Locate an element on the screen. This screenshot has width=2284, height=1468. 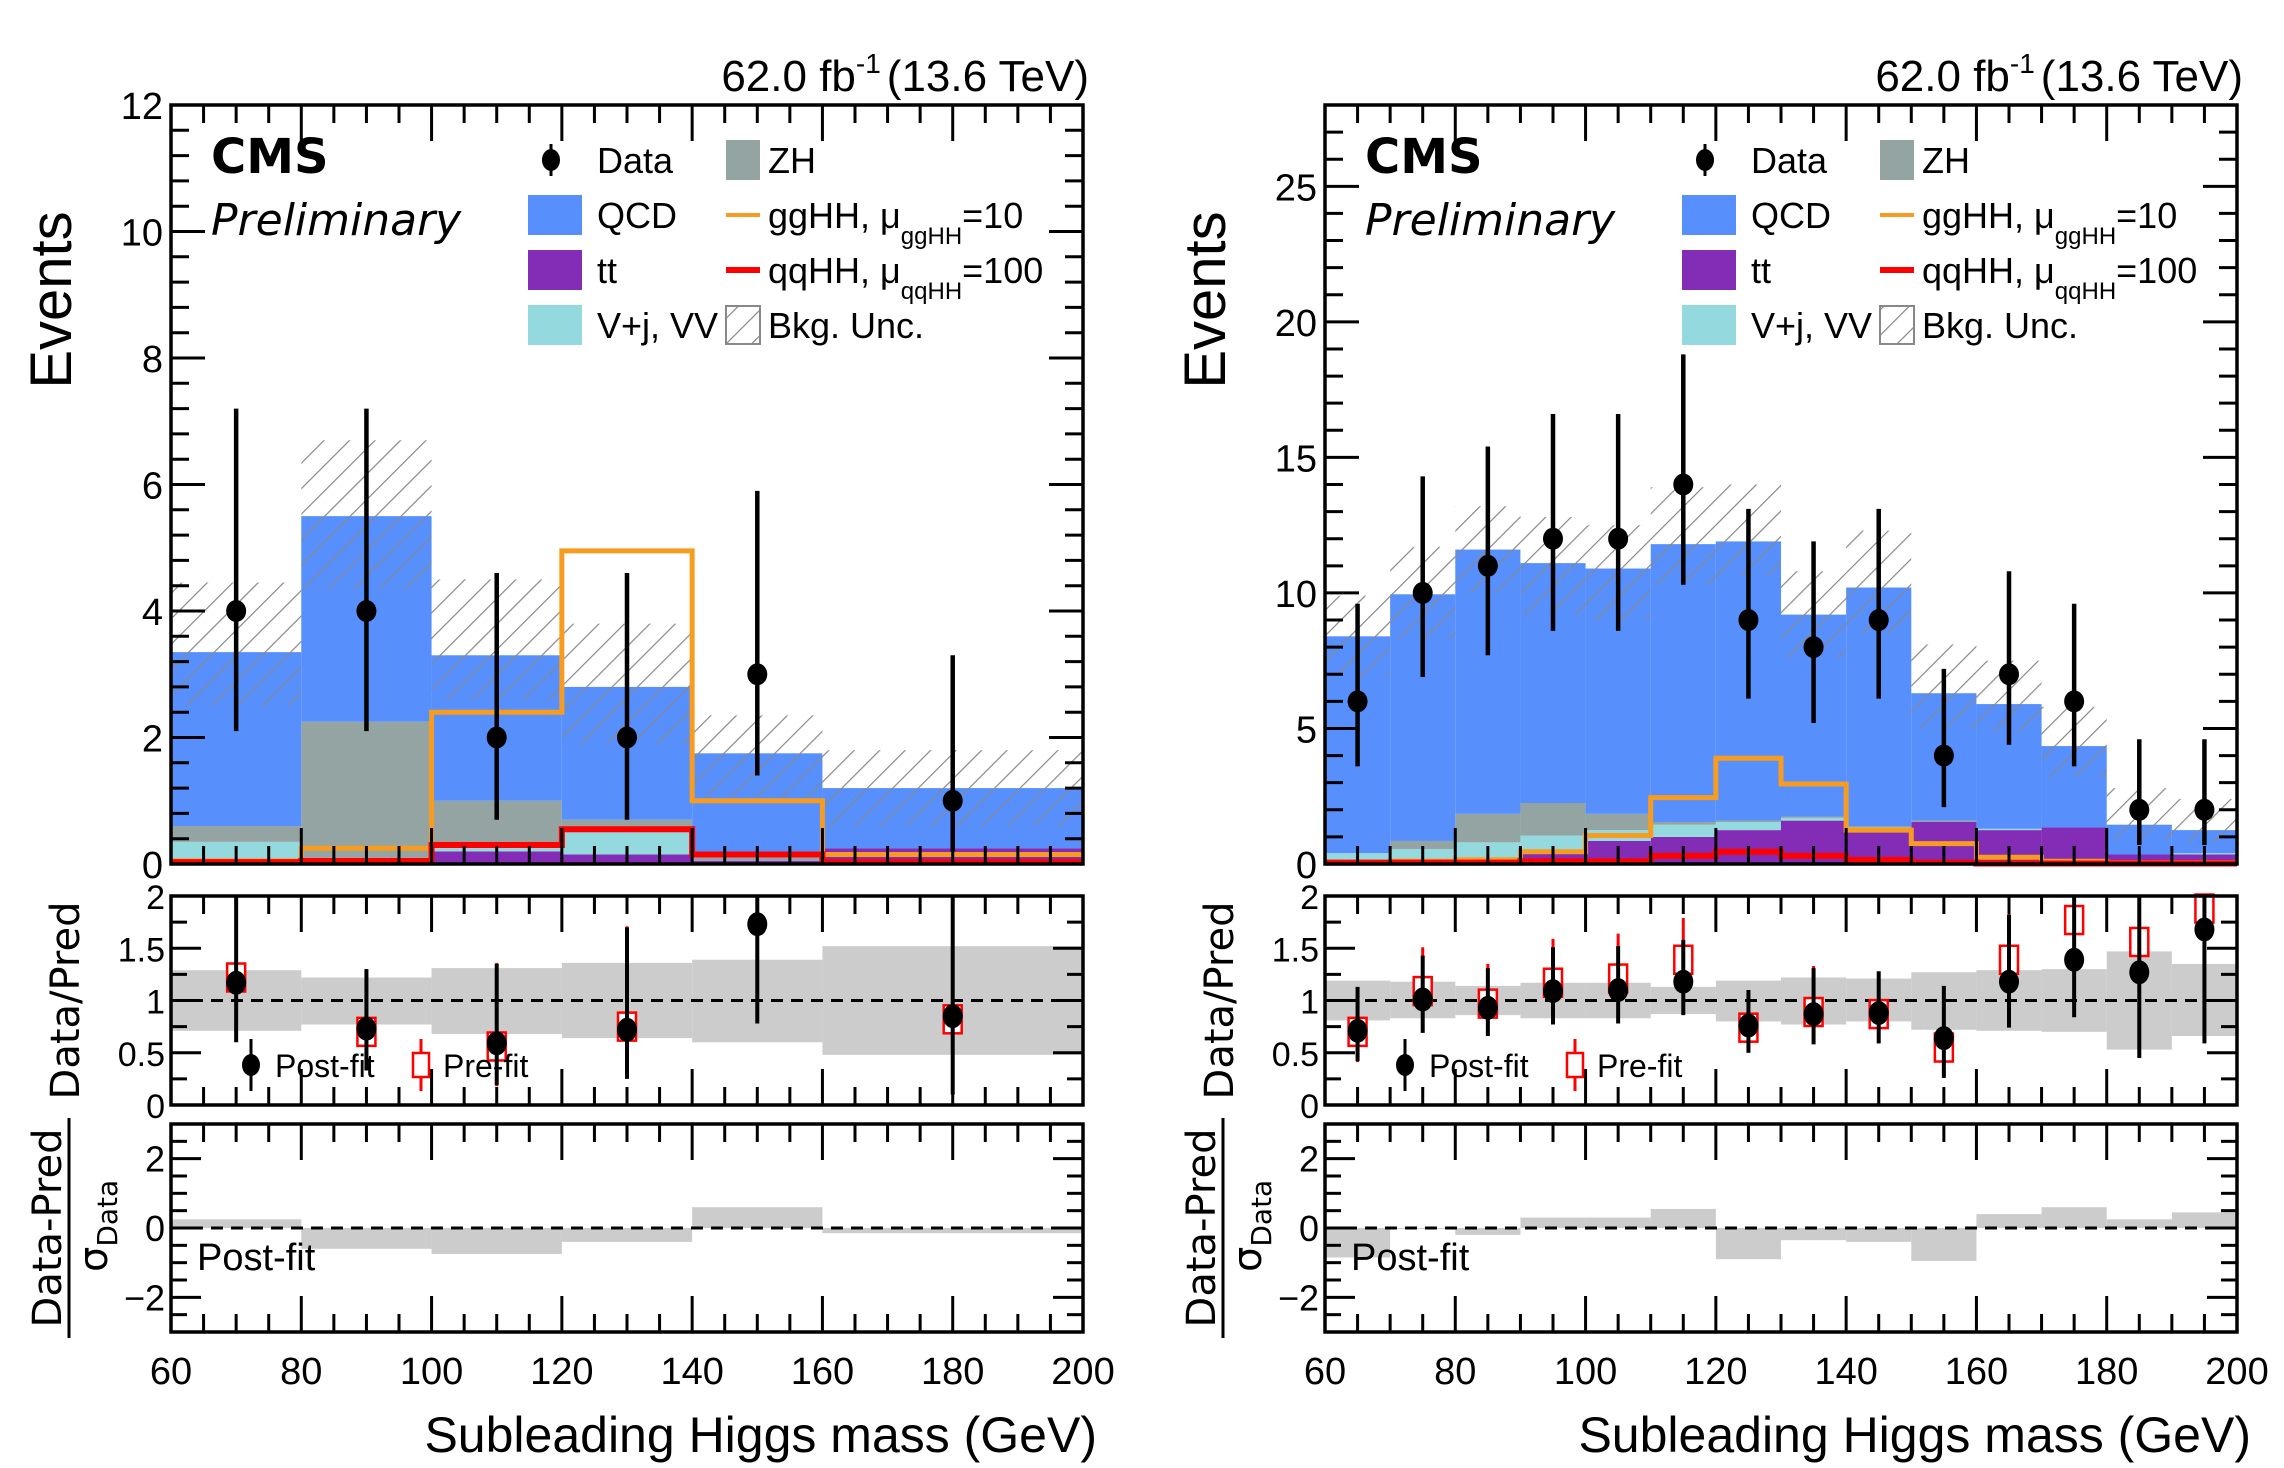
legend-suffix: =100 is located at coordinates (1002, 270).